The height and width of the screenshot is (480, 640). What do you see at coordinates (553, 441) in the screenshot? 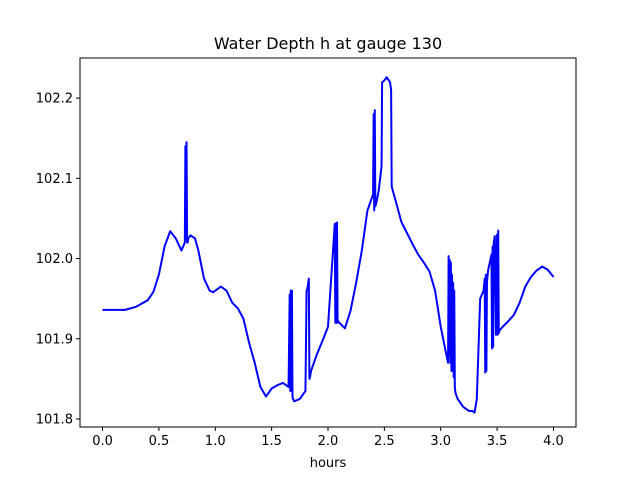
I see `x-tick-label: 4.0` at bounding box center [553, 441].